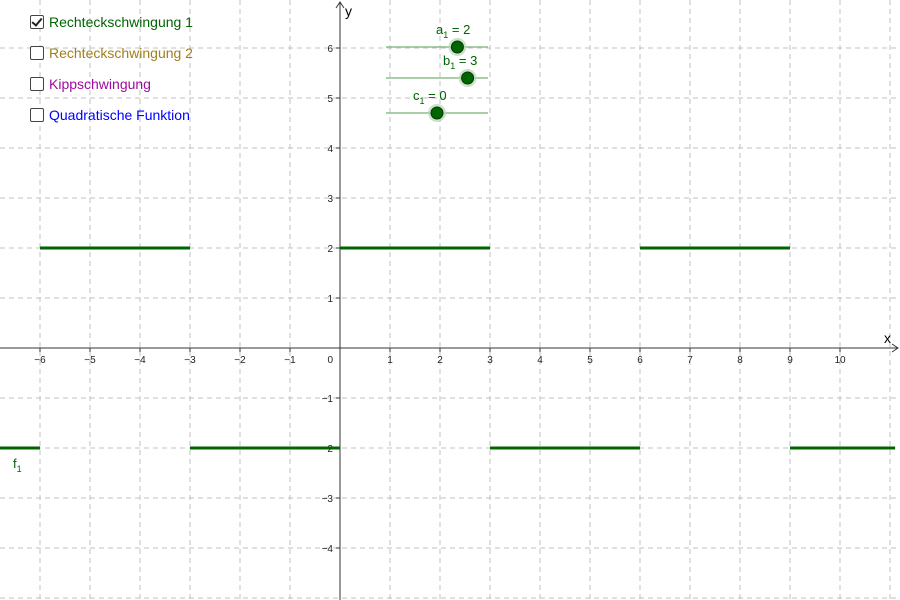 The height and width of the screenshot is (600, 900). I want to click on x-tick-label: 5, so click(590, 360).